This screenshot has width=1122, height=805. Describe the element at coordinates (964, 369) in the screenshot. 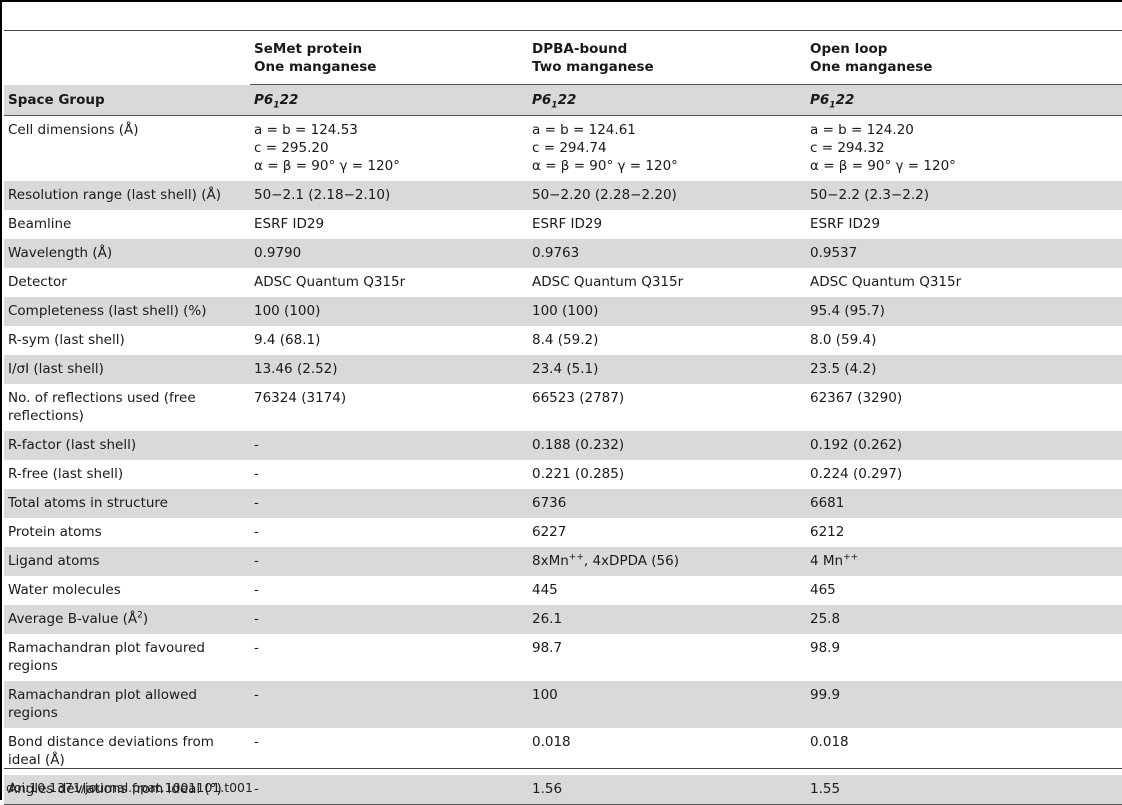

I see `table-cell: 23.5 (4.2)` at that location.